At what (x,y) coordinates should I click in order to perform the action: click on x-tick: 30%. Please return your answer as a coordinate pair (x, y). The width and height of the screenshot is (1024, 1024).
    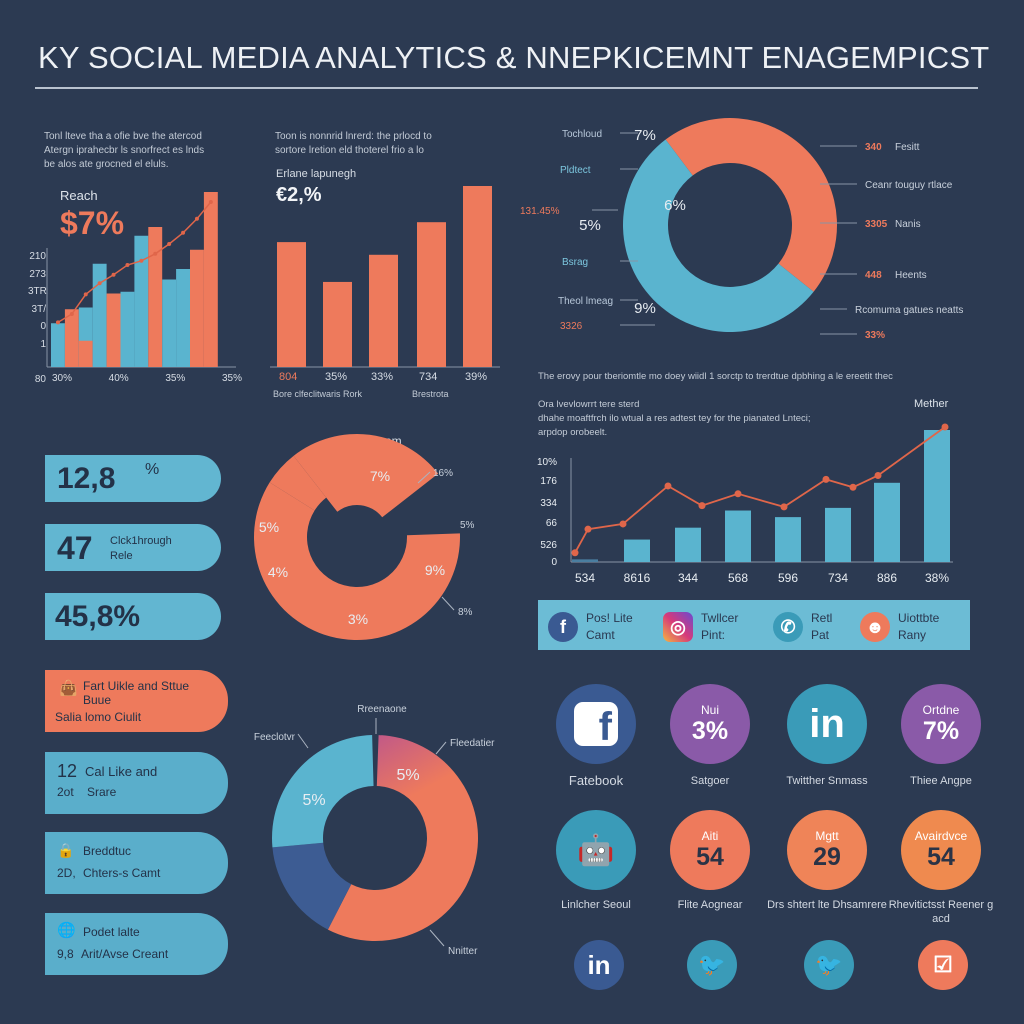
    Looking at the image, I should click on (62, 378).